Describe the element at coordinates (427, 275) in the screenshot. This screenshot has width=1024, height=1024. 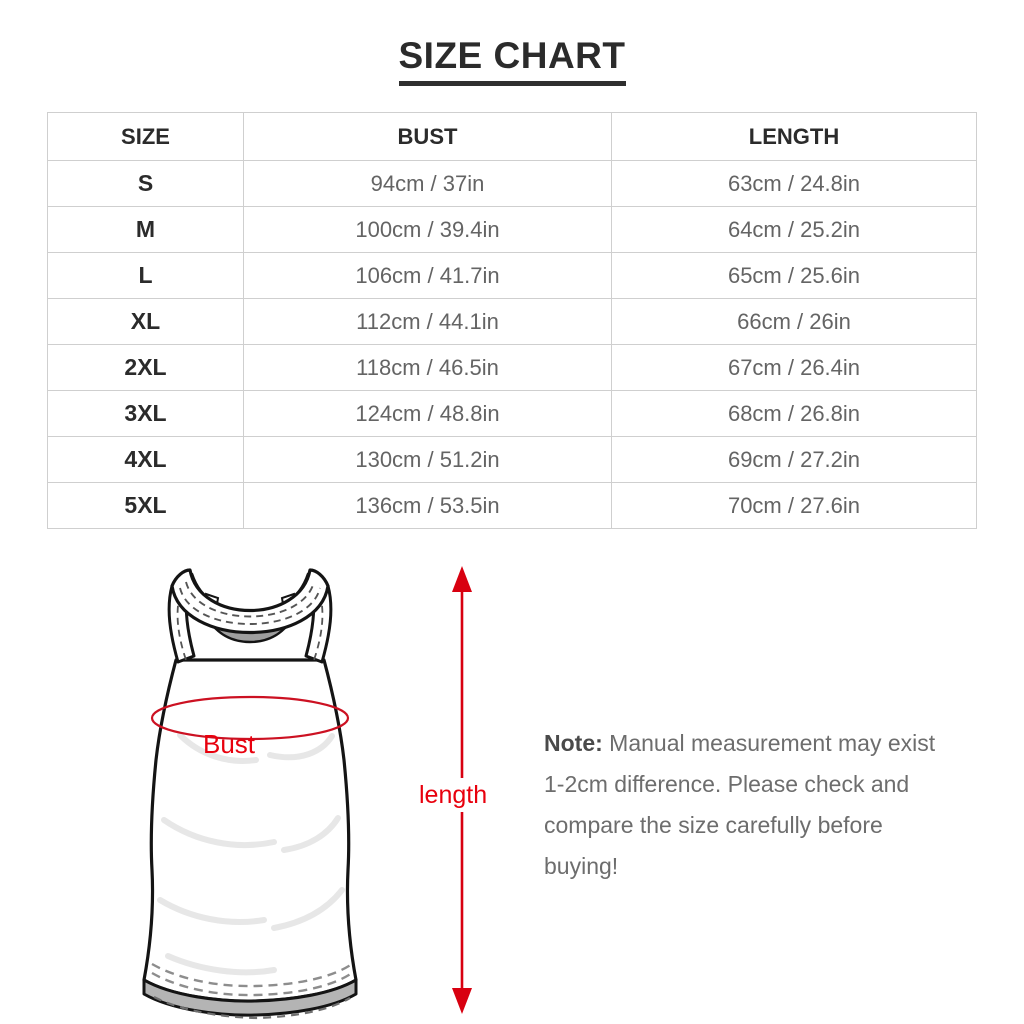
I see `cell-bust: 106cm / 41.7in` at that location.